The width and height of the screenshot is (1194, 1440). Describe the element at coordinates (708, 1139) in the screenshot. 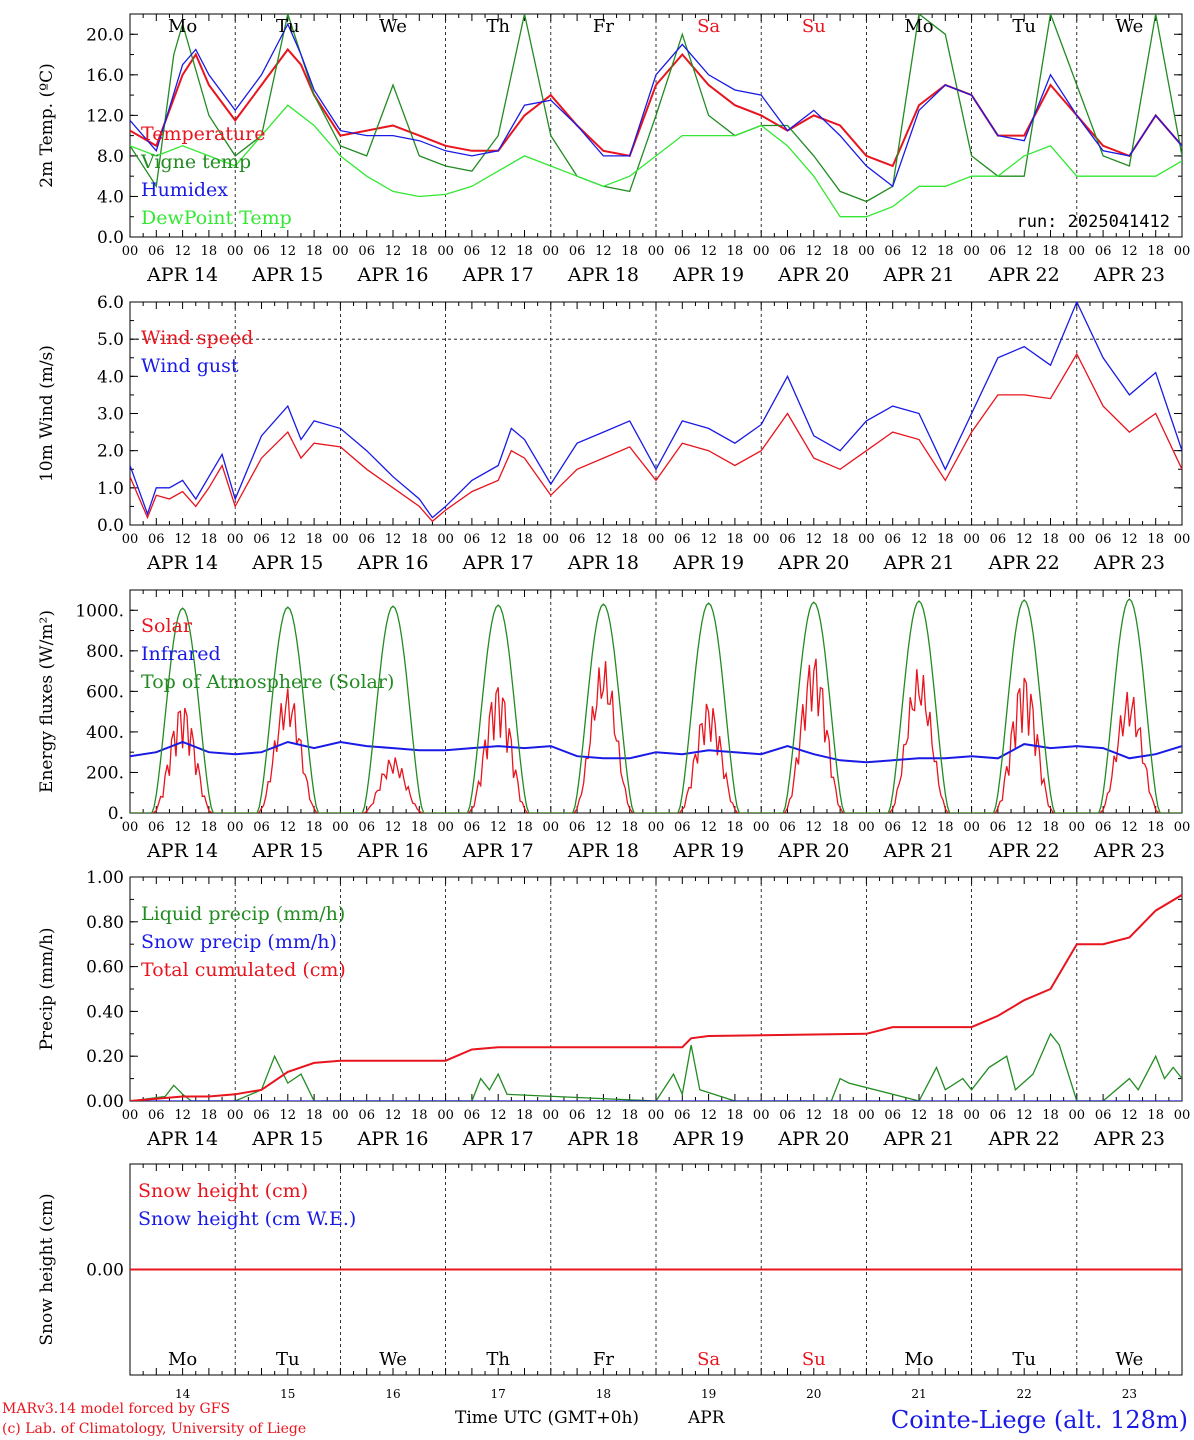

I see `x-date-label: APR 19` at that location.